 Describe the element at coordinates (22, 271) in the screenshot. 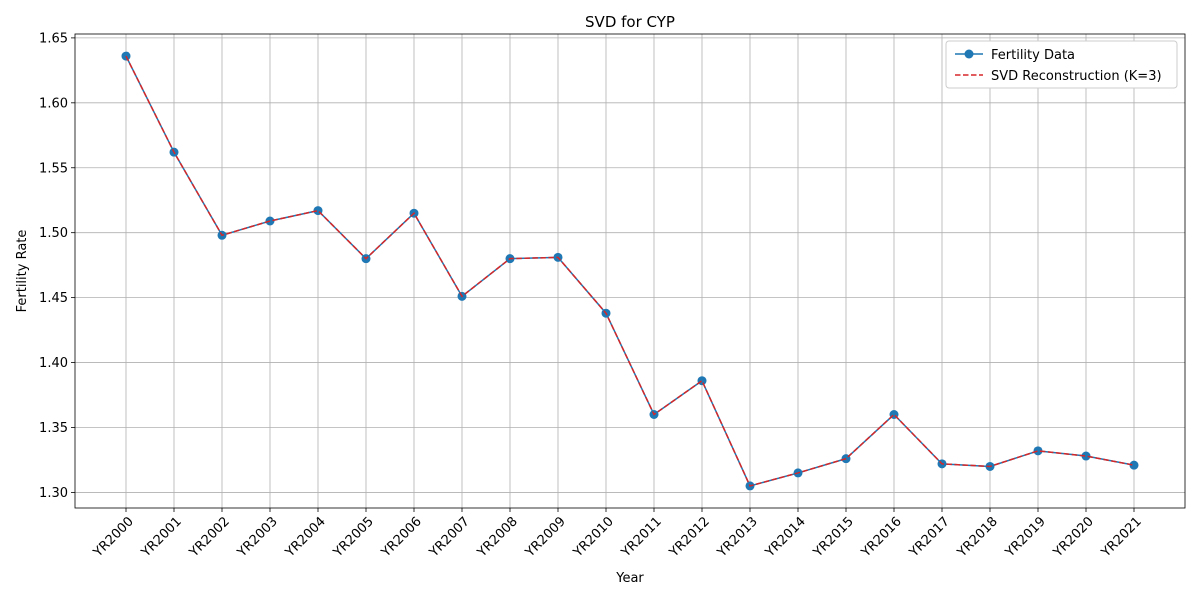

I see `y-axis-label: Fertility Rate` at that location.